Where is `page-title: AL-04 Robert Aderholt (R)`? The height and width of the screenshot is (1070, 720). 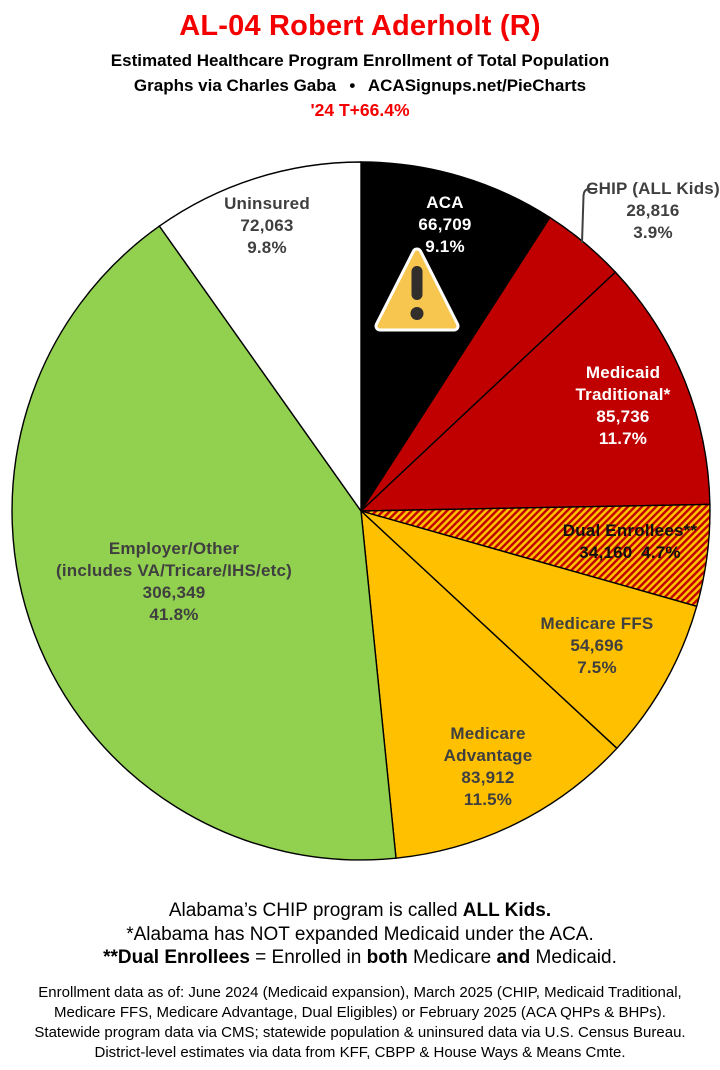
page-title: AL-04 Robert Aderholt (R) is located at coordinates (360, 26).